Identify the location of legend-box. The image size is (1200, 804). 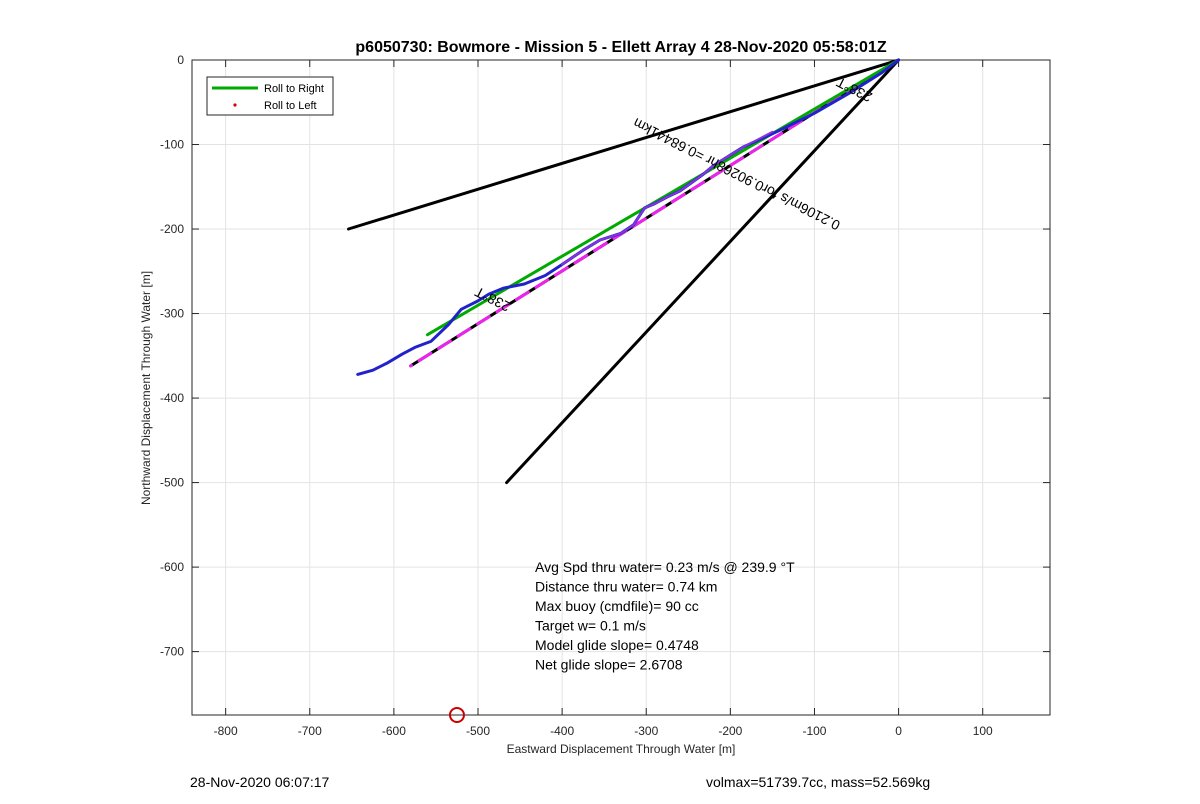
(270, 96).